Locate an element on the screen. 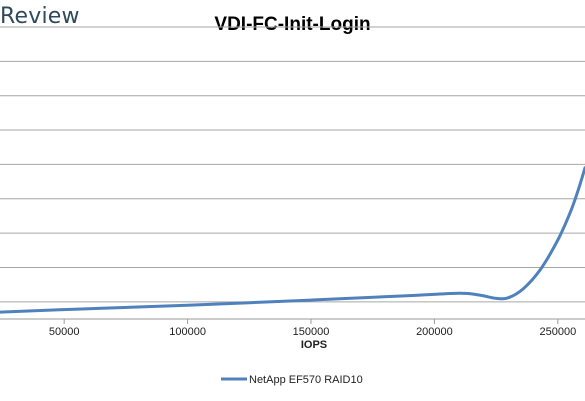  legend-label: NetApp EF570 RAID10 is located at coordinates (306, 380).